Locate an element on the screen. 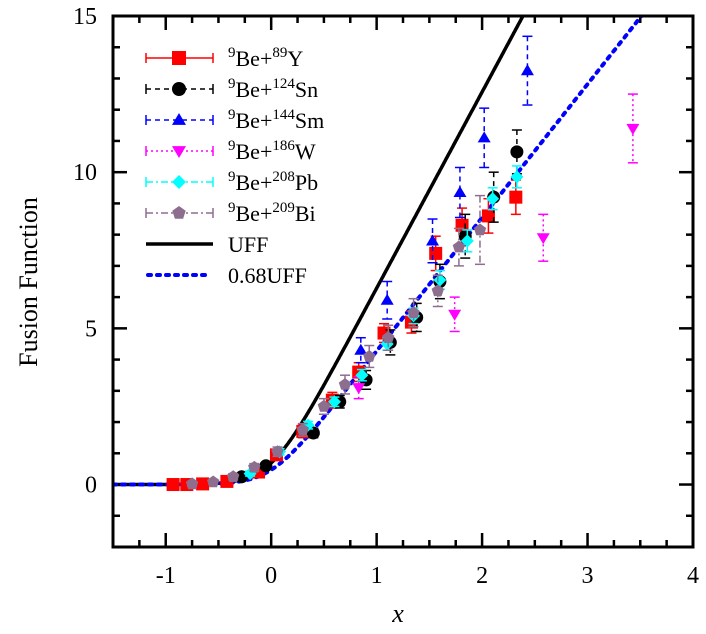  legend-item-uff: UFF is located at coordinates (207, 244).